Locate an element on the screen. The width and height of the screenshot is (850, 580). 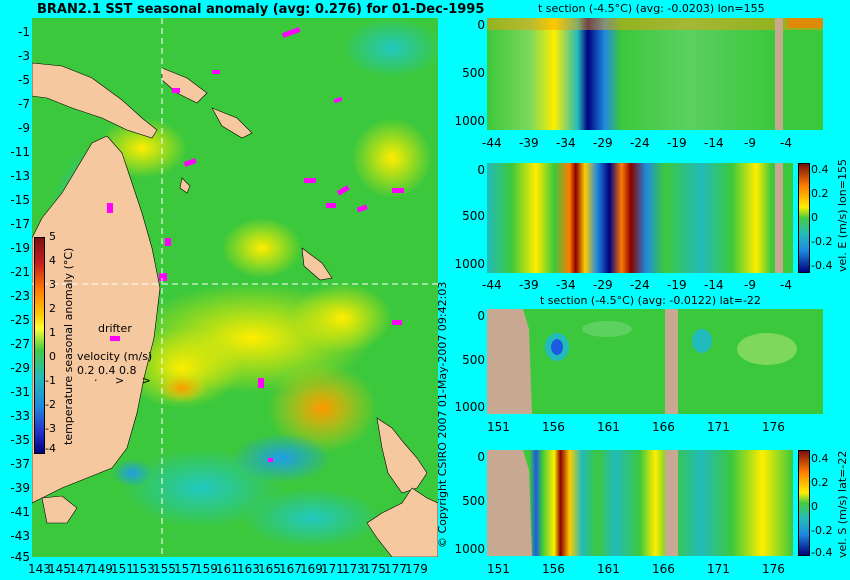
velocity-label: velocity (m/s) is located at coordinates (115, 356).